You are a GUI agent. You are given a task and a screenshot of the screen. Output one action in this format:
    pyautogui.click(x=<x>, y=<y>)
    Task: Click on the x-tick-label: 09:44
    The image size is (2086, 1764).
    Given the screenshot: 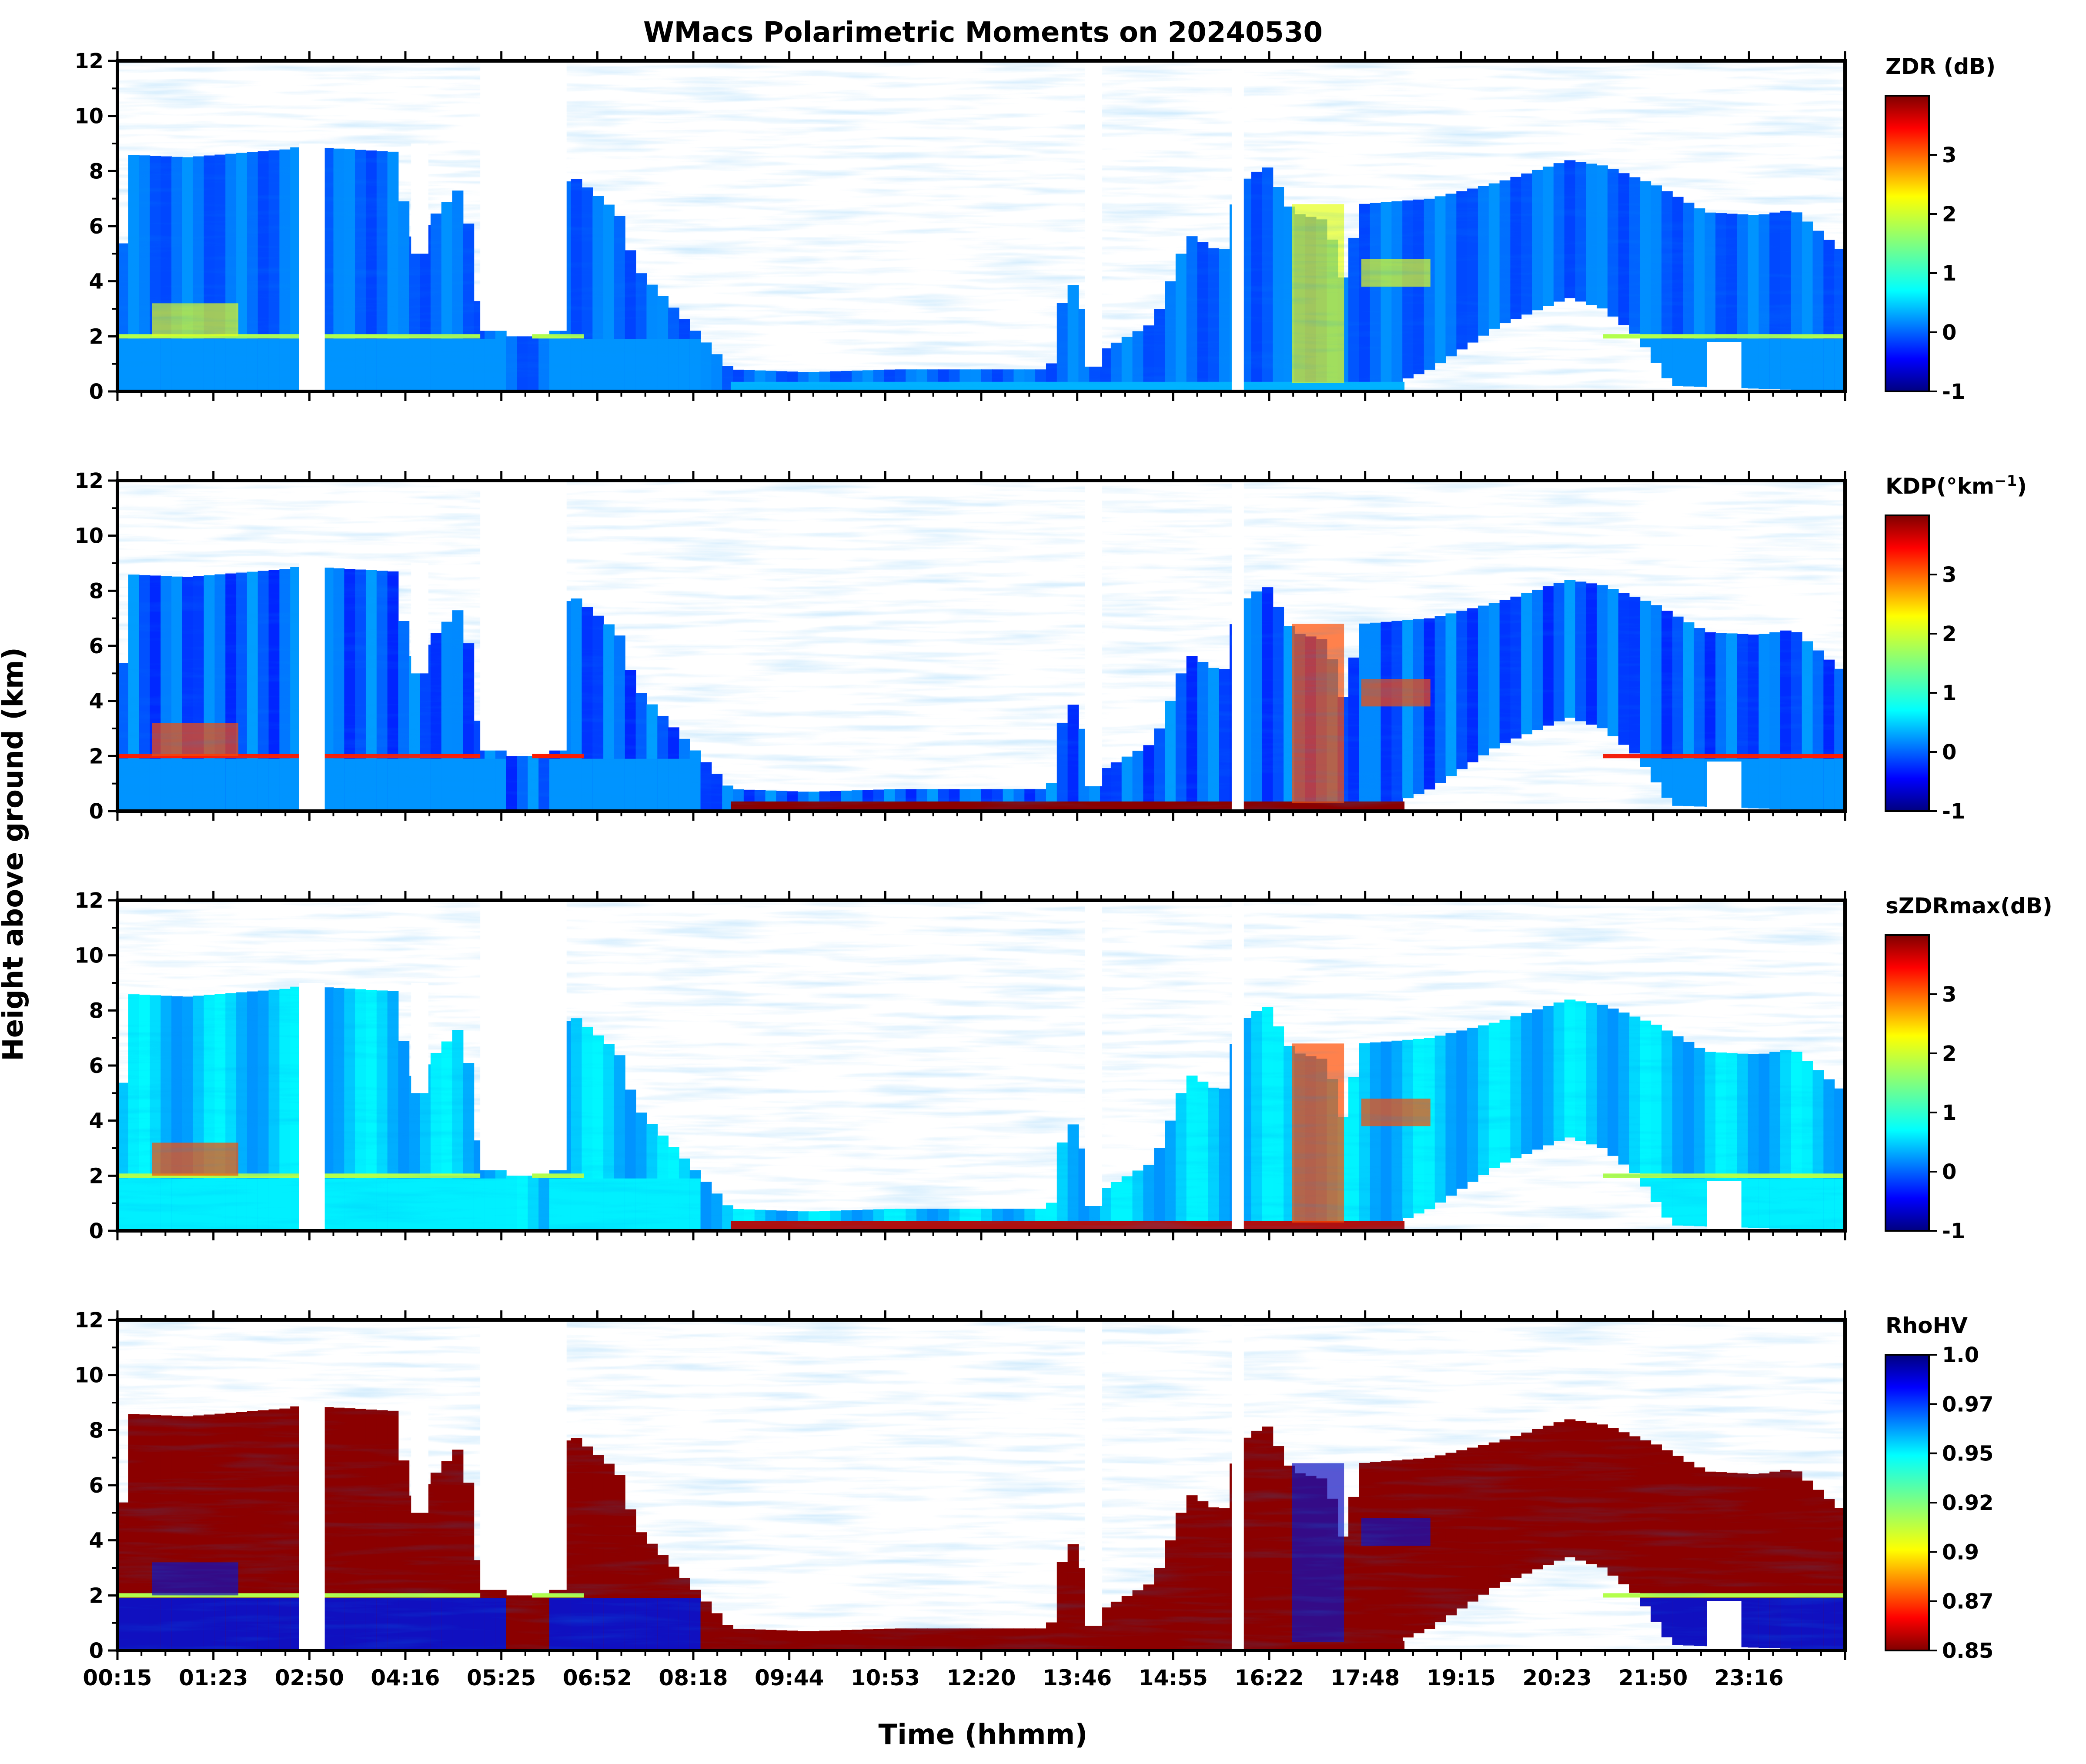 What is the action you would take?
    pyautogui.click(x=790, y=1677)
    